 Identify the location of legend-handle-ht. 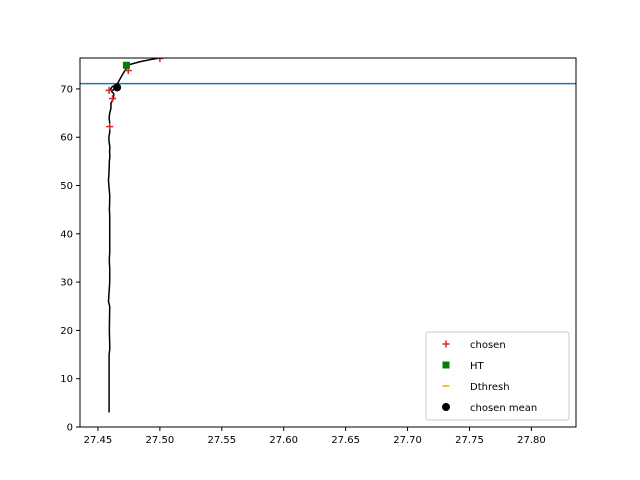
(446, 365).